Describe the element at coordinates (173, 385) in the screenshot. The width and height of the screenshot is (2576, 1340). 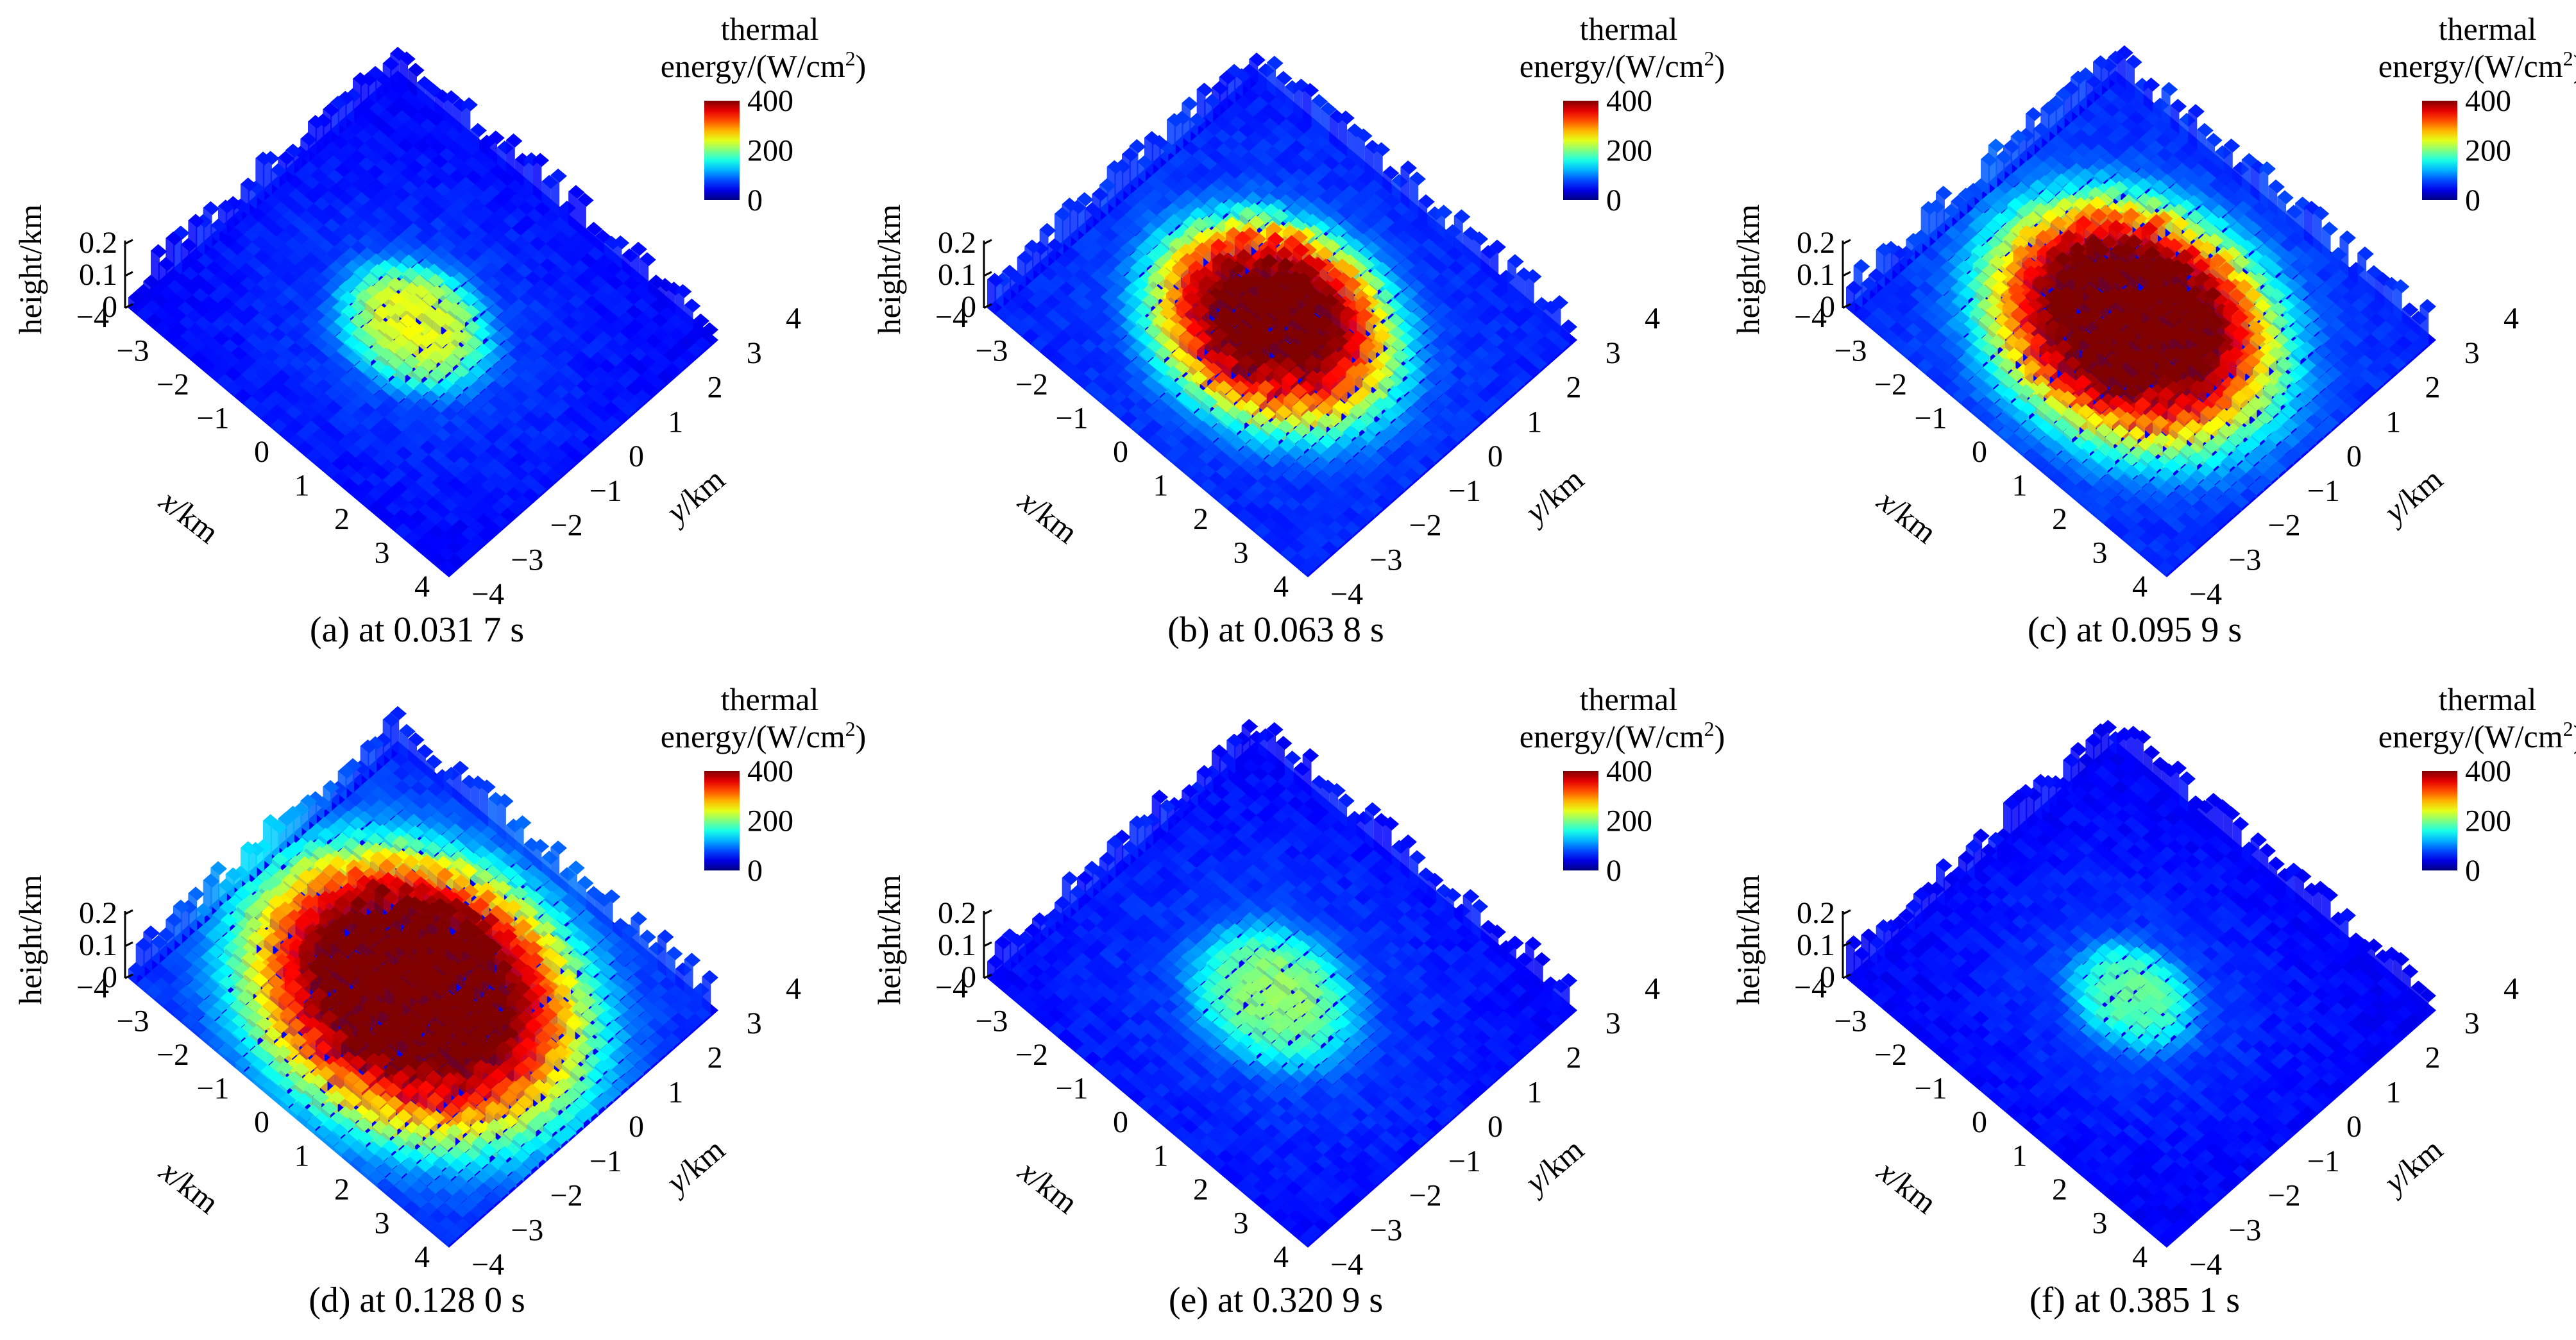
I see `x-tick-label: −2` at that location.